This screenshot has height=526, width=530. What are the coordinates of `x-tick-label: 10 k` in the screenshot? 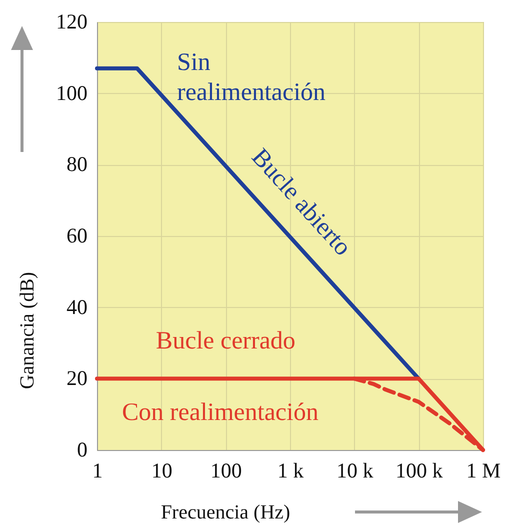 It's located at (355, 470).